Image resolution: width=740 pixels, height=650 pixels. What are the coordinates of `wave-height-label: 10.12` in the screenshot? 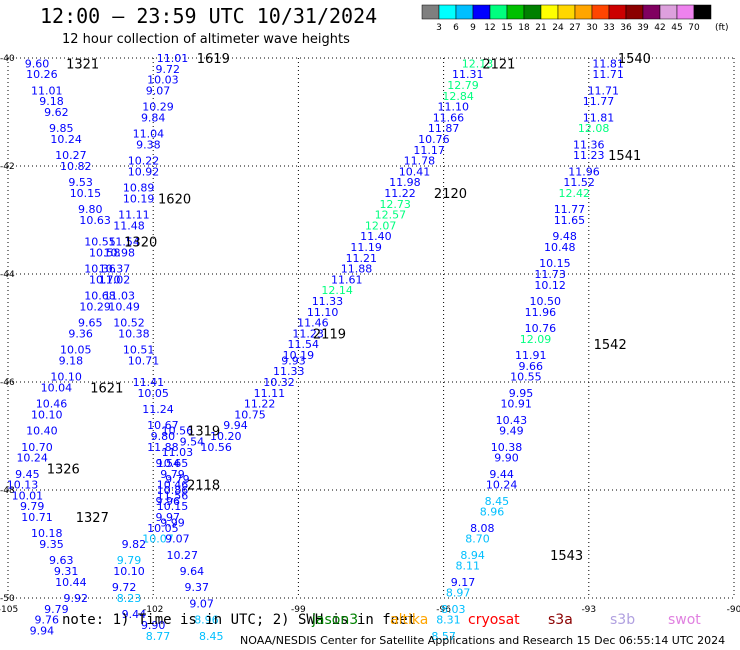 It's located at (550, 285).